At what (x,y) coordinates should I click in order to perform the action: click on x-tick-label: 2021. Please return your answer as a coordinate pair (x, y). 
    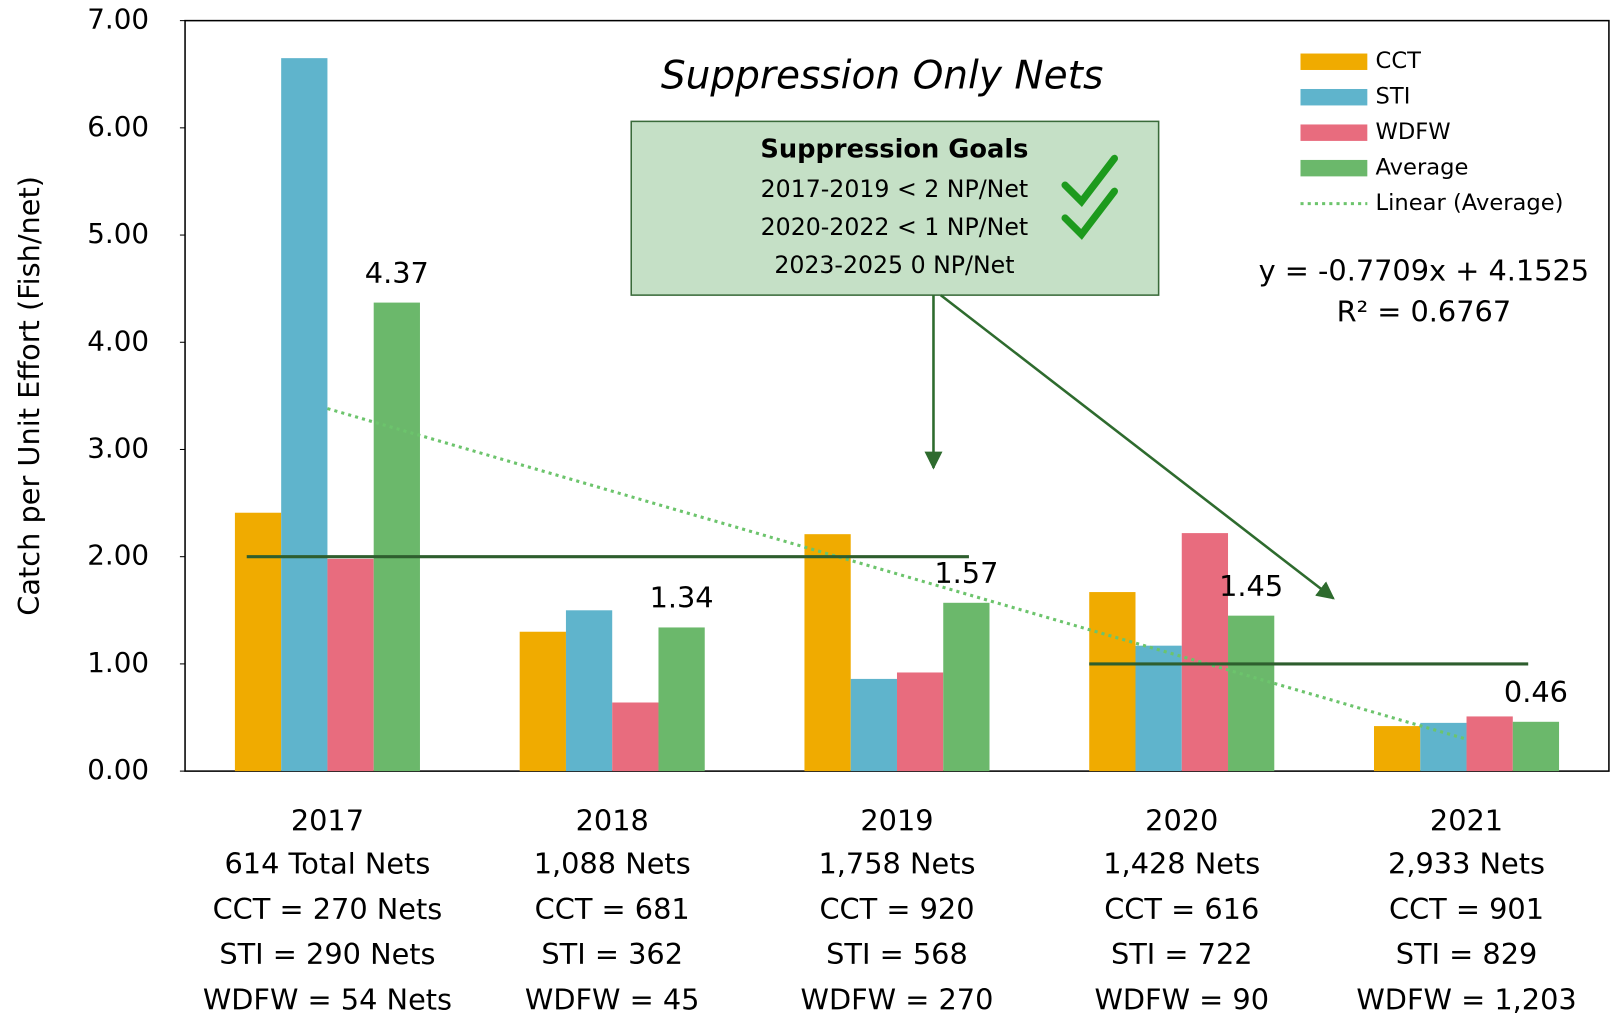
    Looking at the image, I should click on (1466, 821).